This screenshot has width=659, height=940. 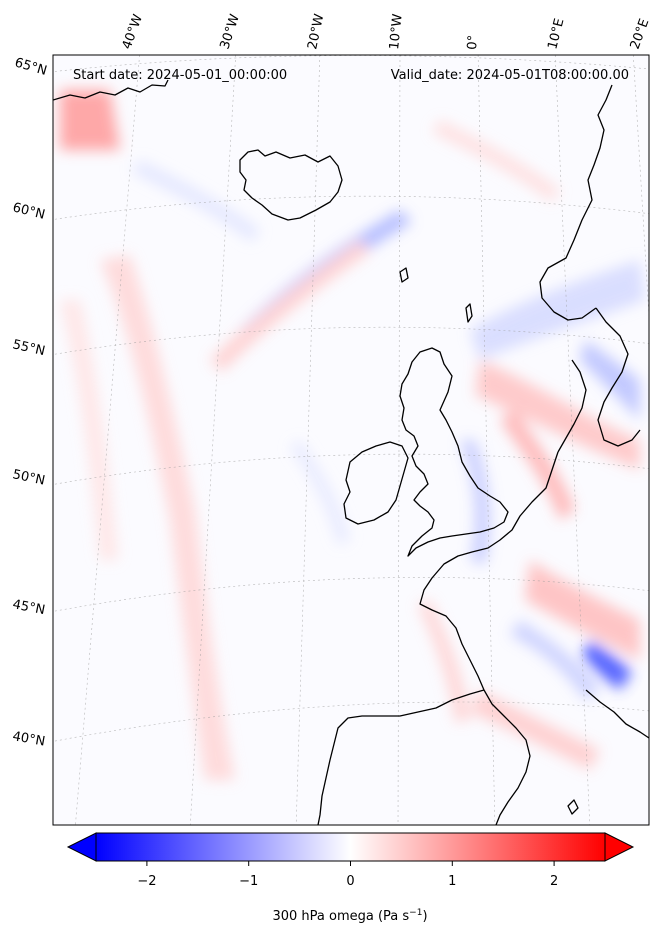 I want to click on lat-label-60n: 60°N, so click(x=28, y=211).